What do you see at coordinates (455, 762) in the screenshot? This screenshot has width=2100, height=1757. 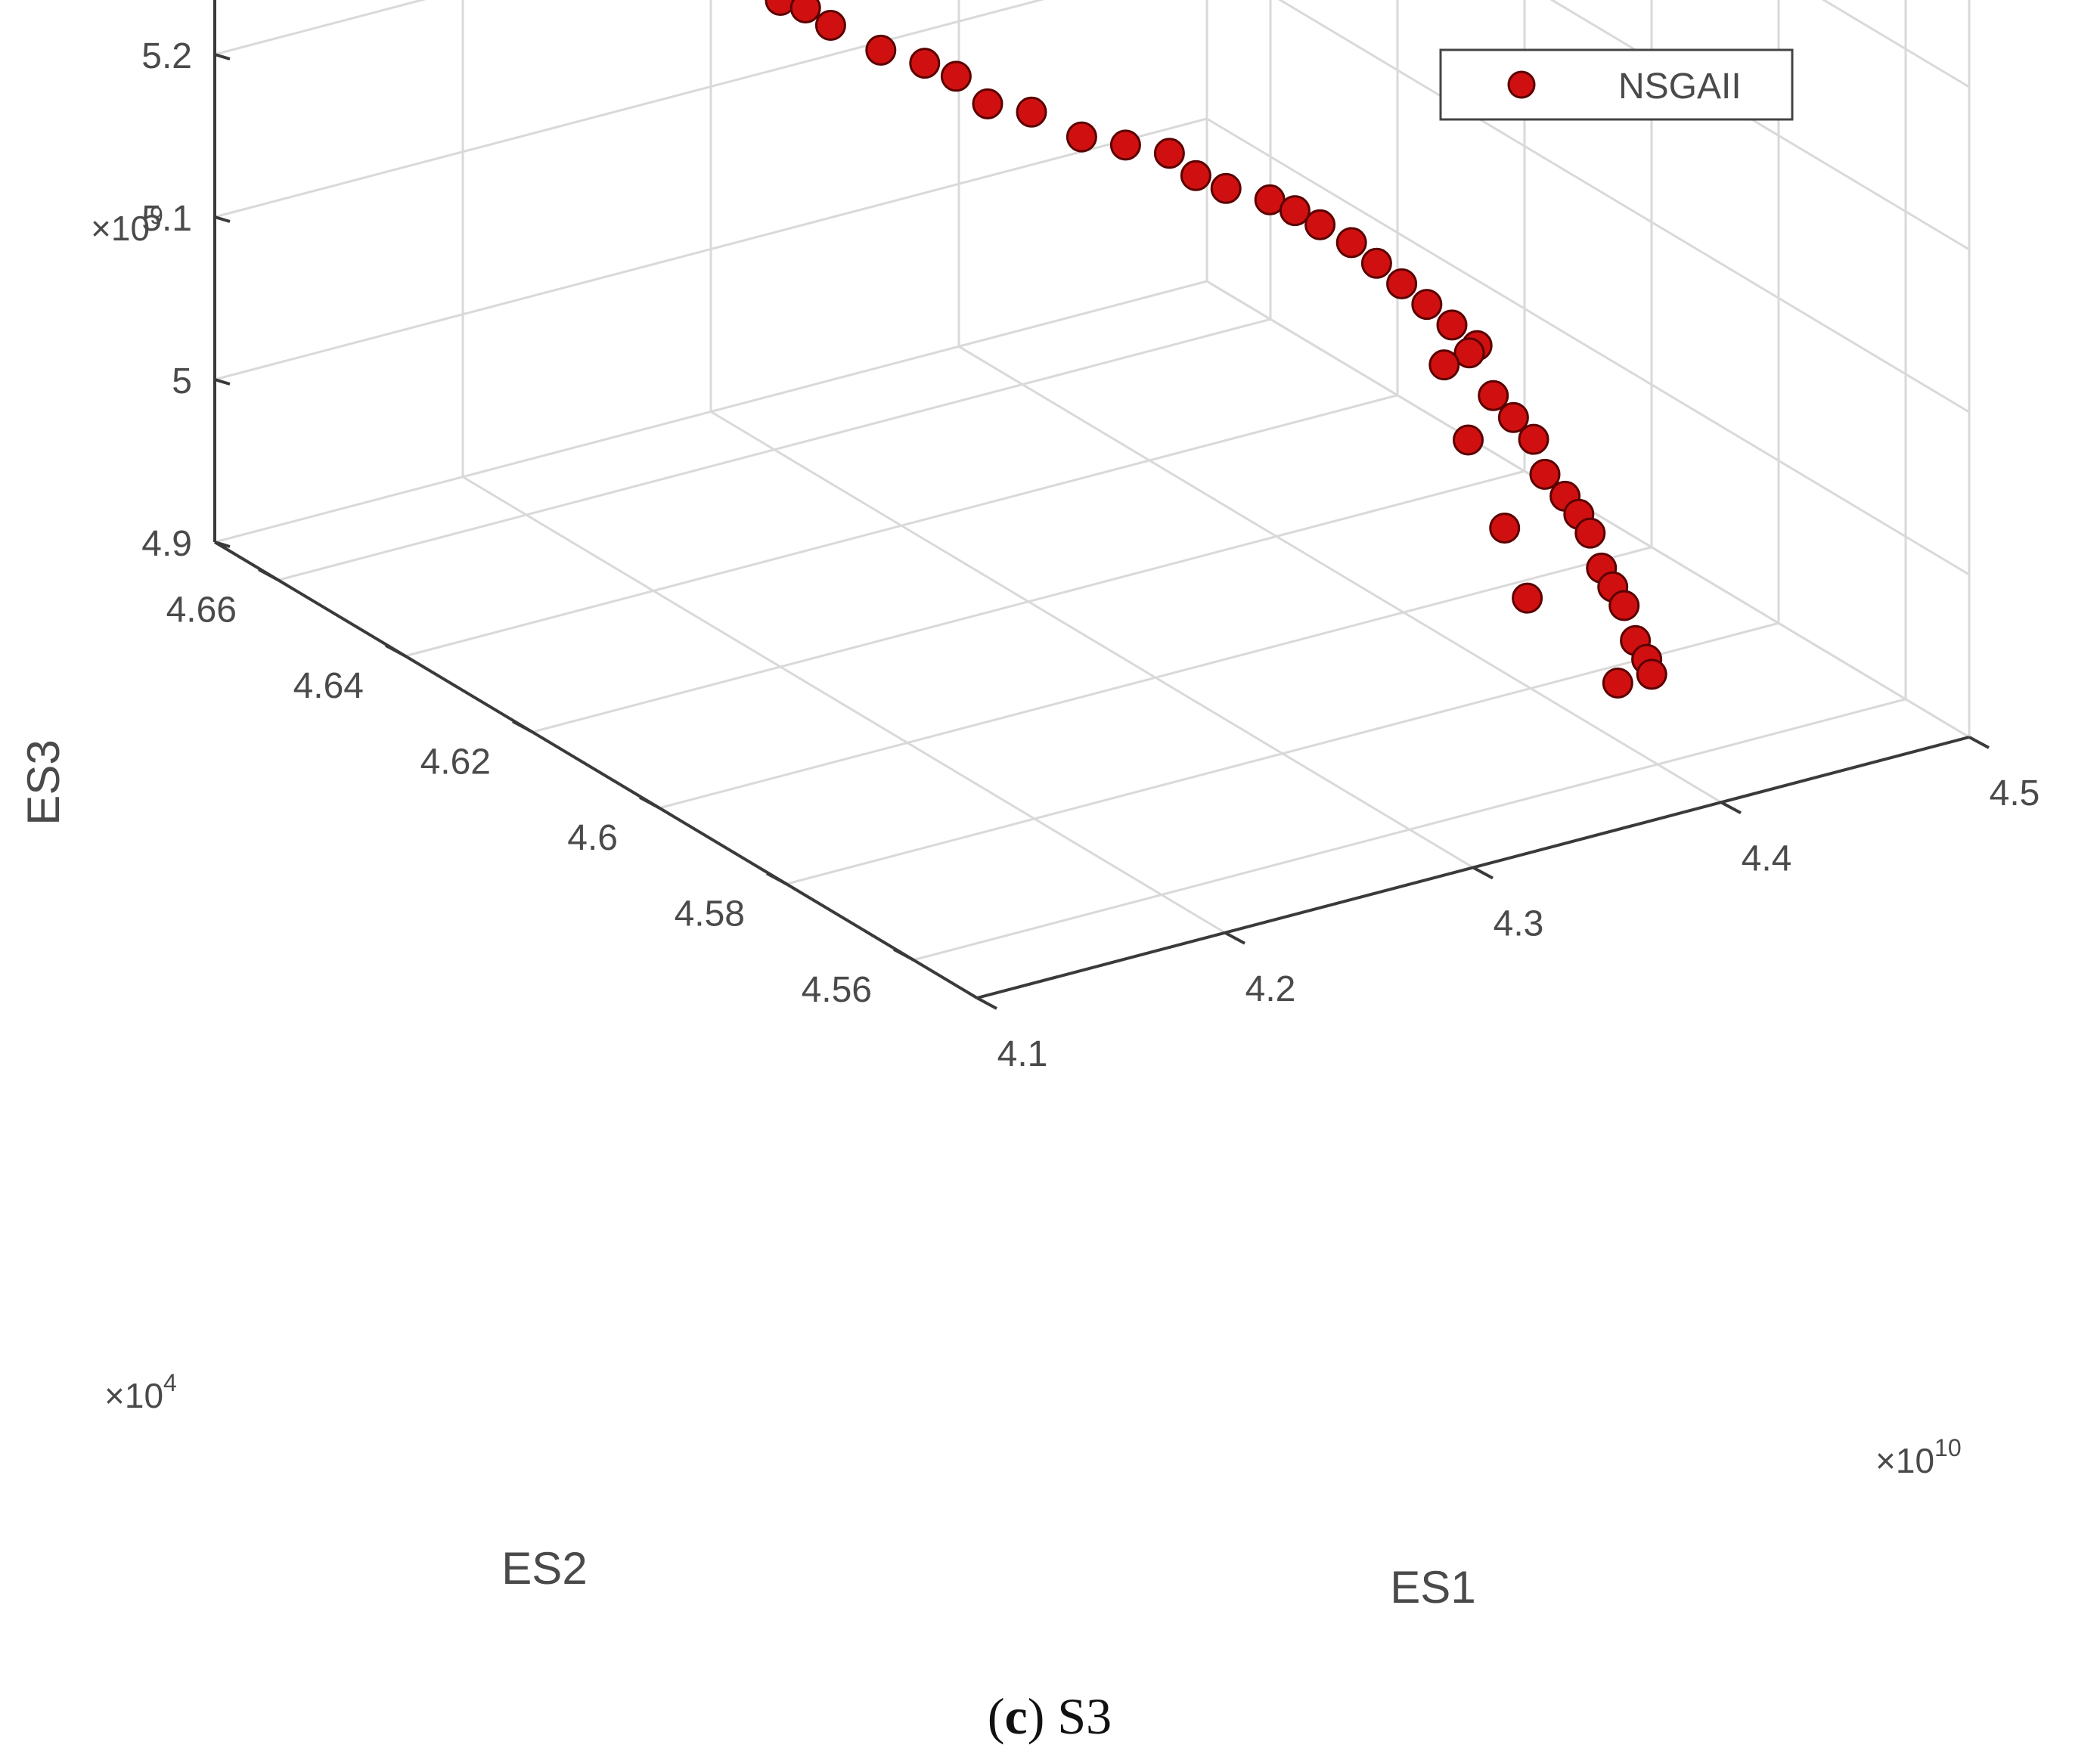 I see `y-tick-label: 4.62` at bounding box center [455, 762].